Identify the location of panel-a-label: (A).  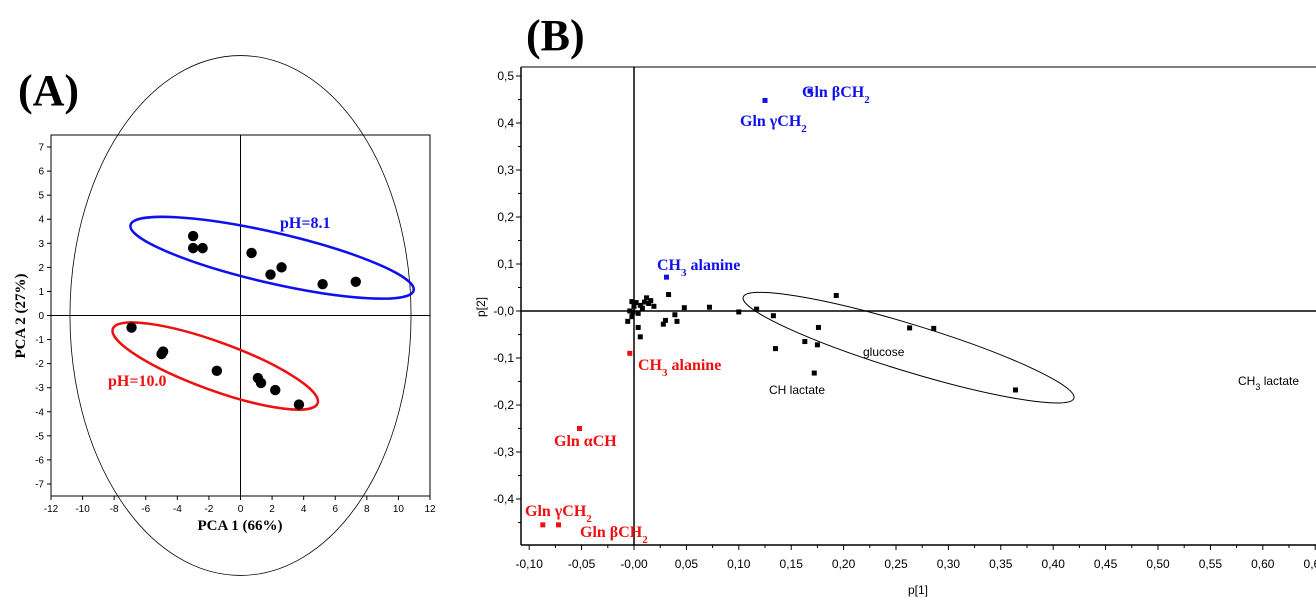
(48, 90).